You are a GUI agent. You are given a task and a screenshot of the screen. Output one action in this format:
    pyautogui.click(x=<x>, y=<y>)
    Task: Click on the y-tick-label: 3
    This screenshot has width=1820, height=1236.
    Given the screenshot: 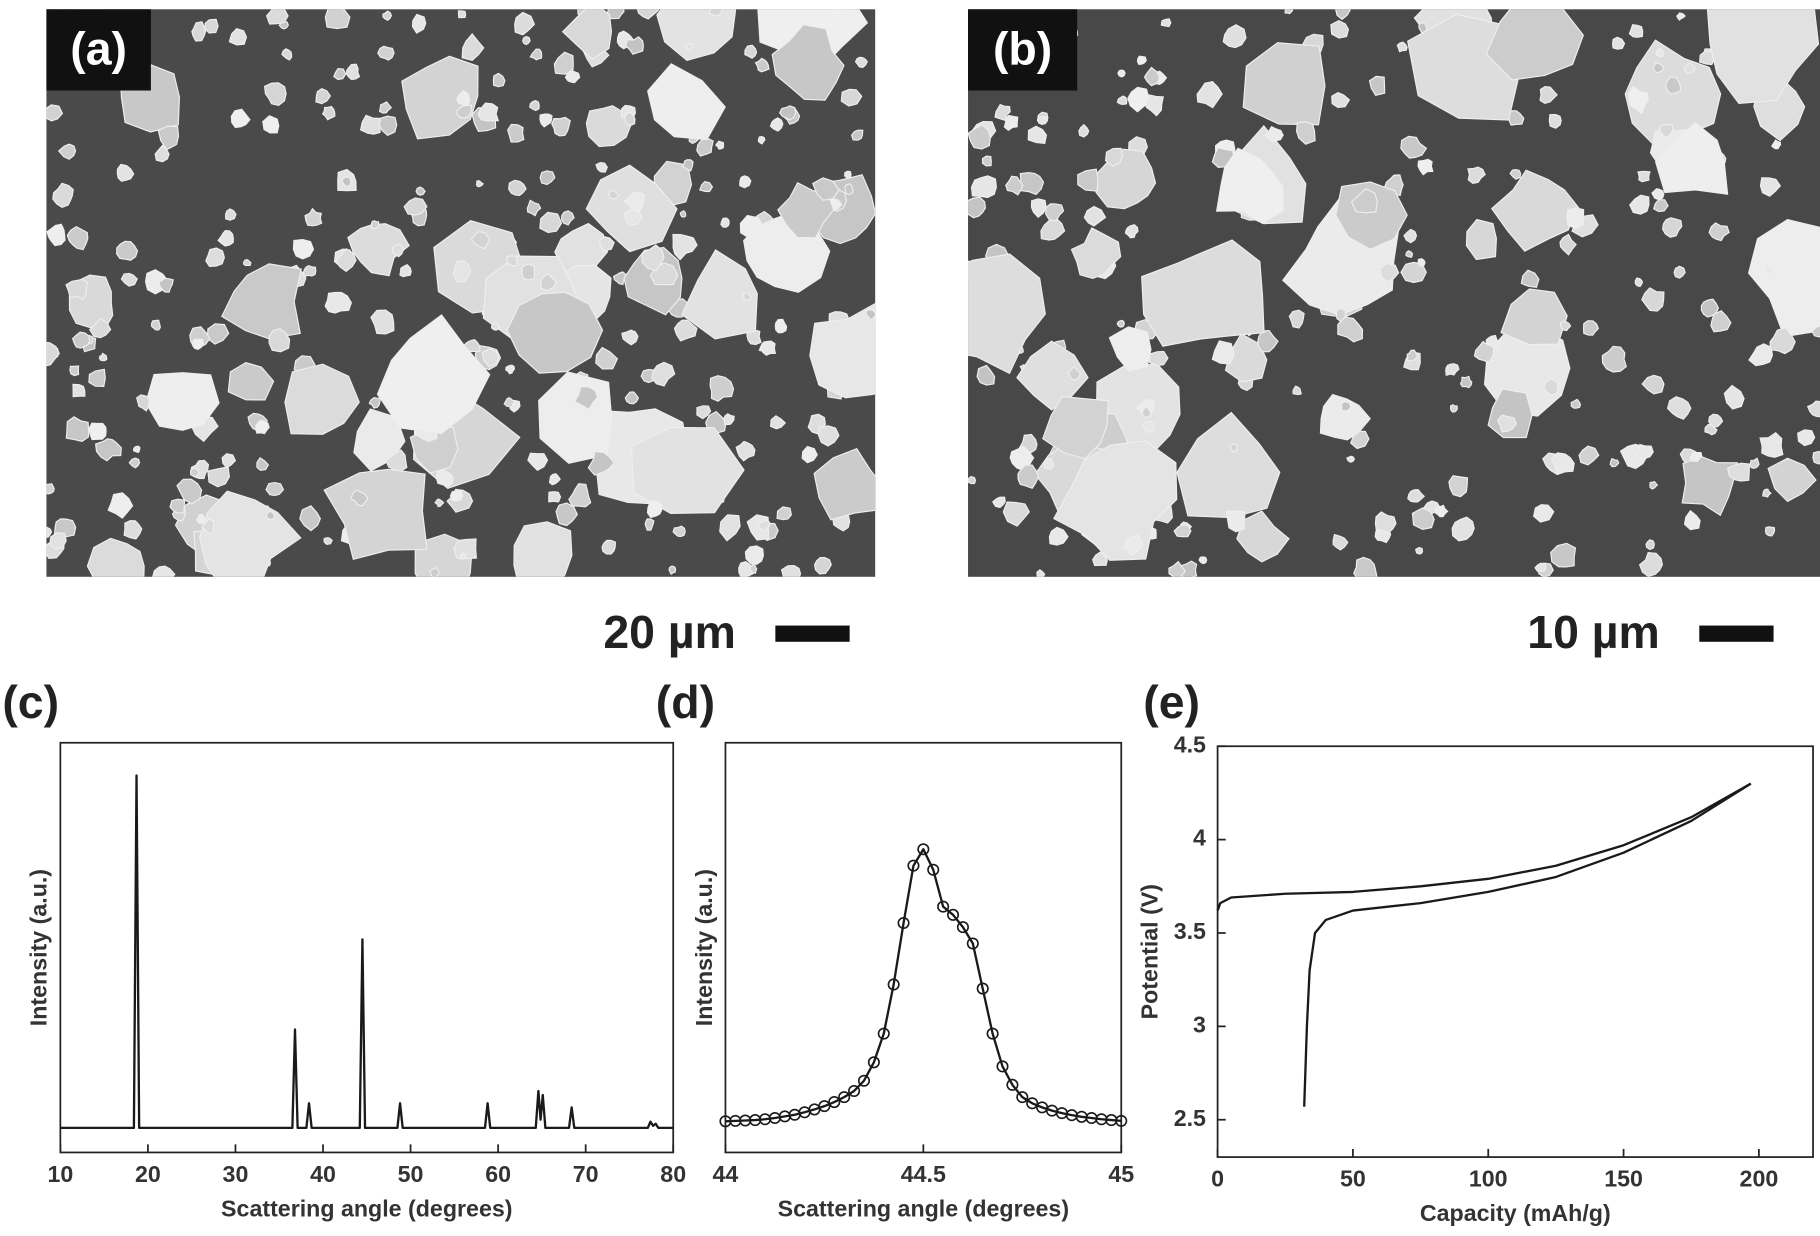 What is the action you would take?
    pyautogui.click(x=1199, y=1024)
    